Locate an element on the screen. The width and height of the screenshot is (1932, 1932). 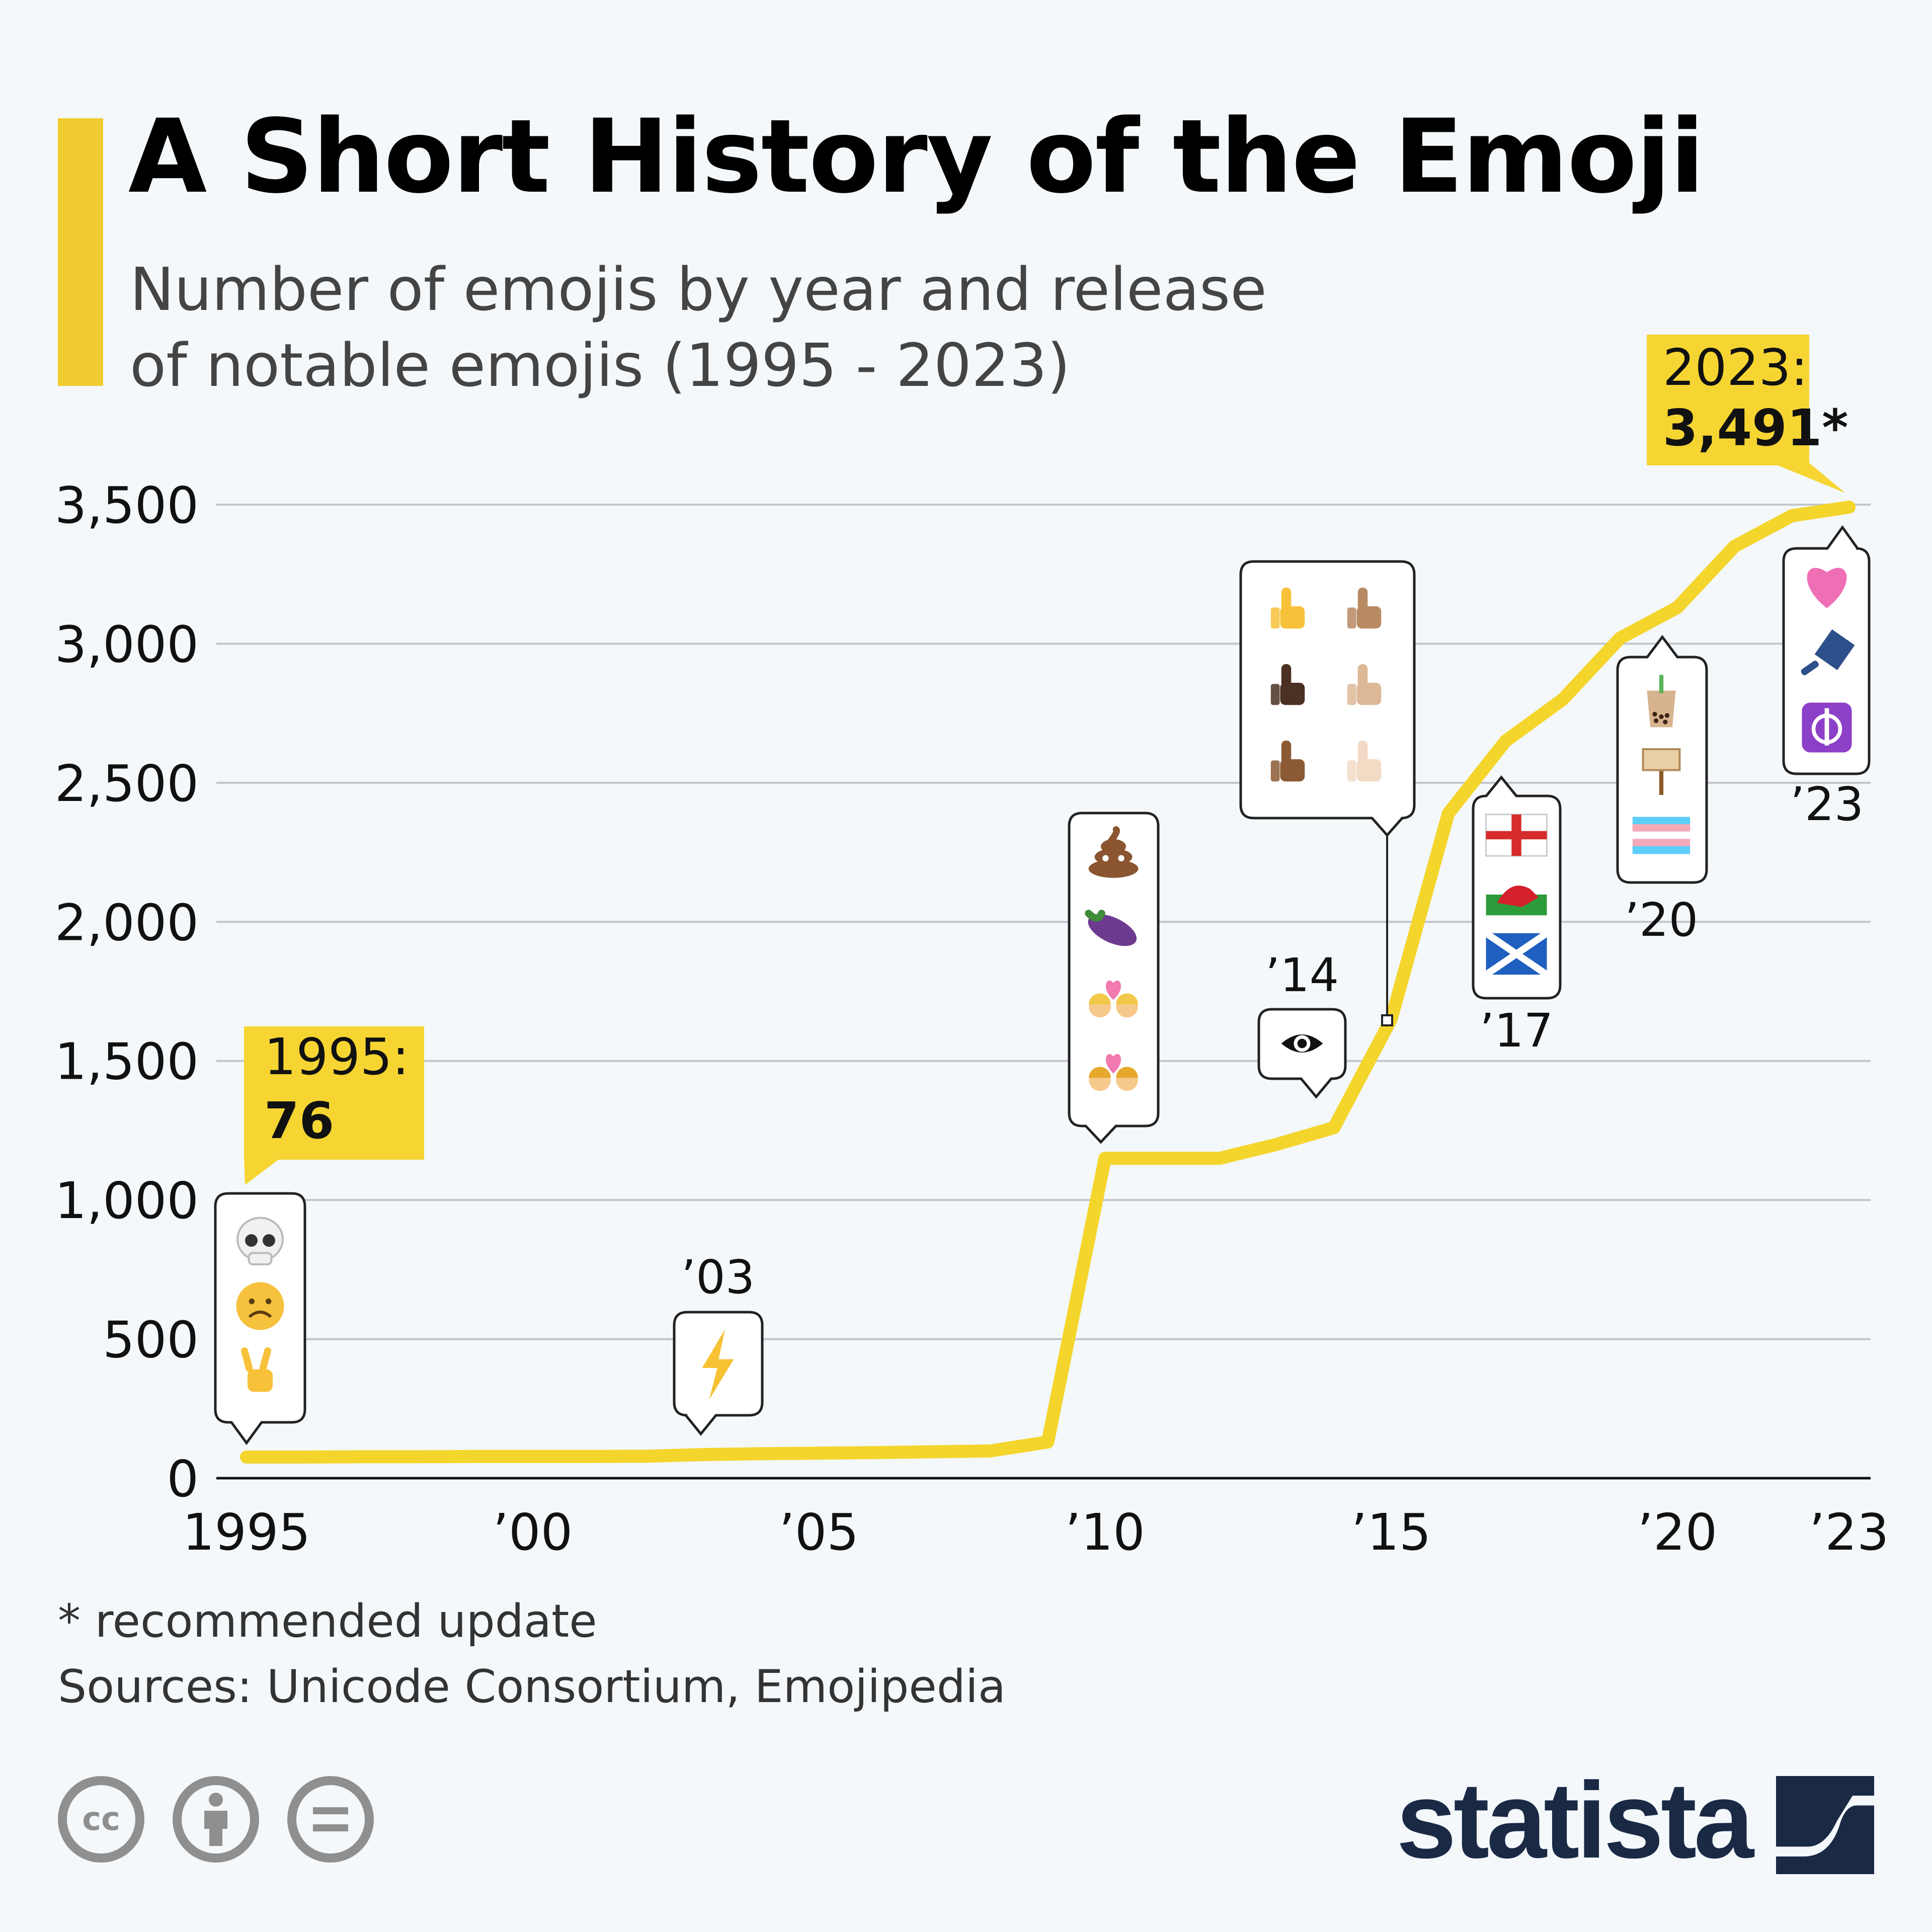
subtitle-line-1: Number of emojis by year and release is located at coordinates (698, 289).